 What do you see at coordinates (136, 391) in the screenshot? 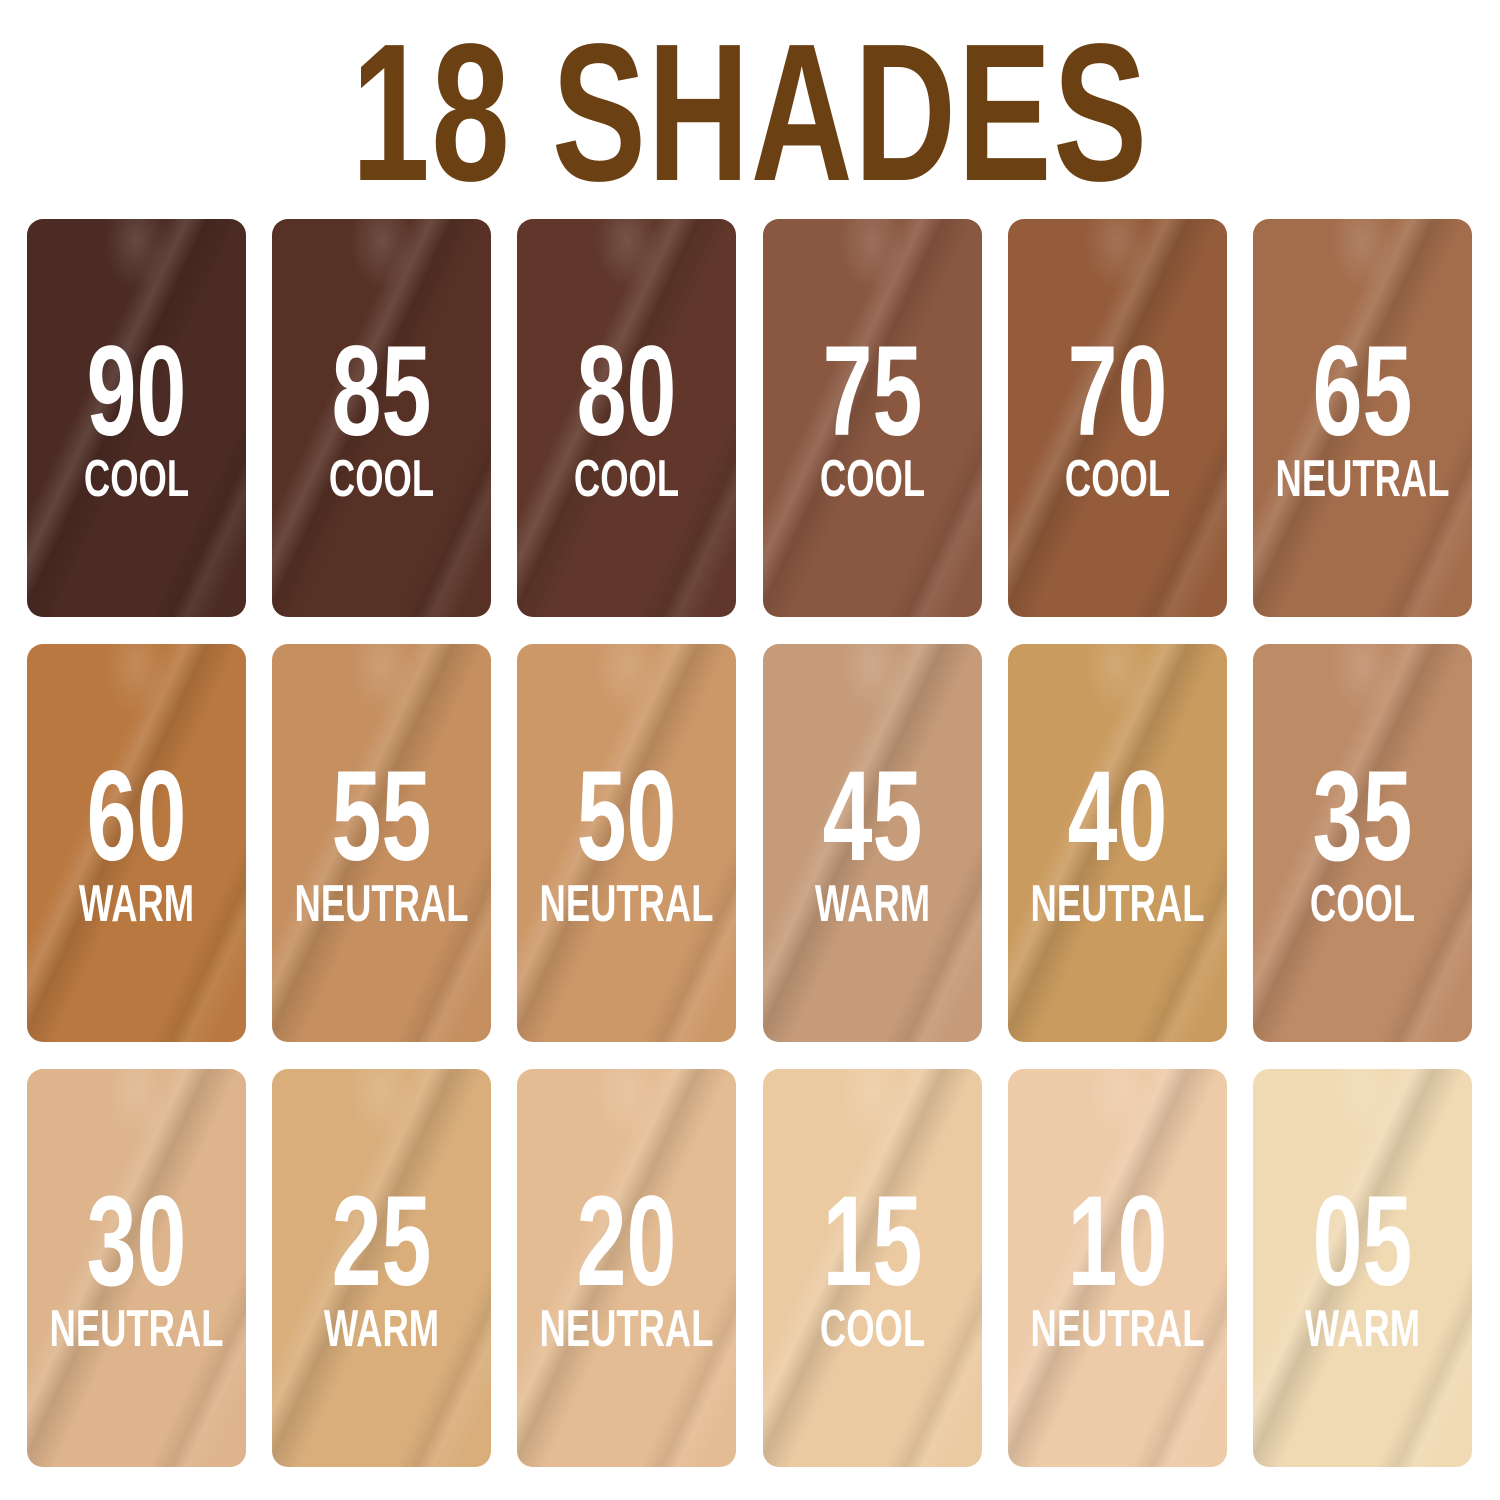
I see `shade-number: 90` at bounding box center [136, 391].